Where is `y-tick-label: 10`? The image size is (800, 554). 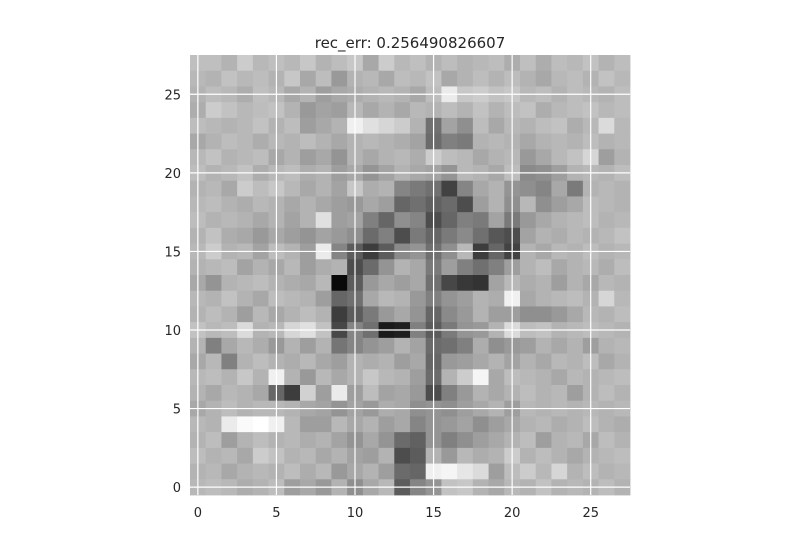 y-tick-label: 10 is located at coordinates (172, 331).